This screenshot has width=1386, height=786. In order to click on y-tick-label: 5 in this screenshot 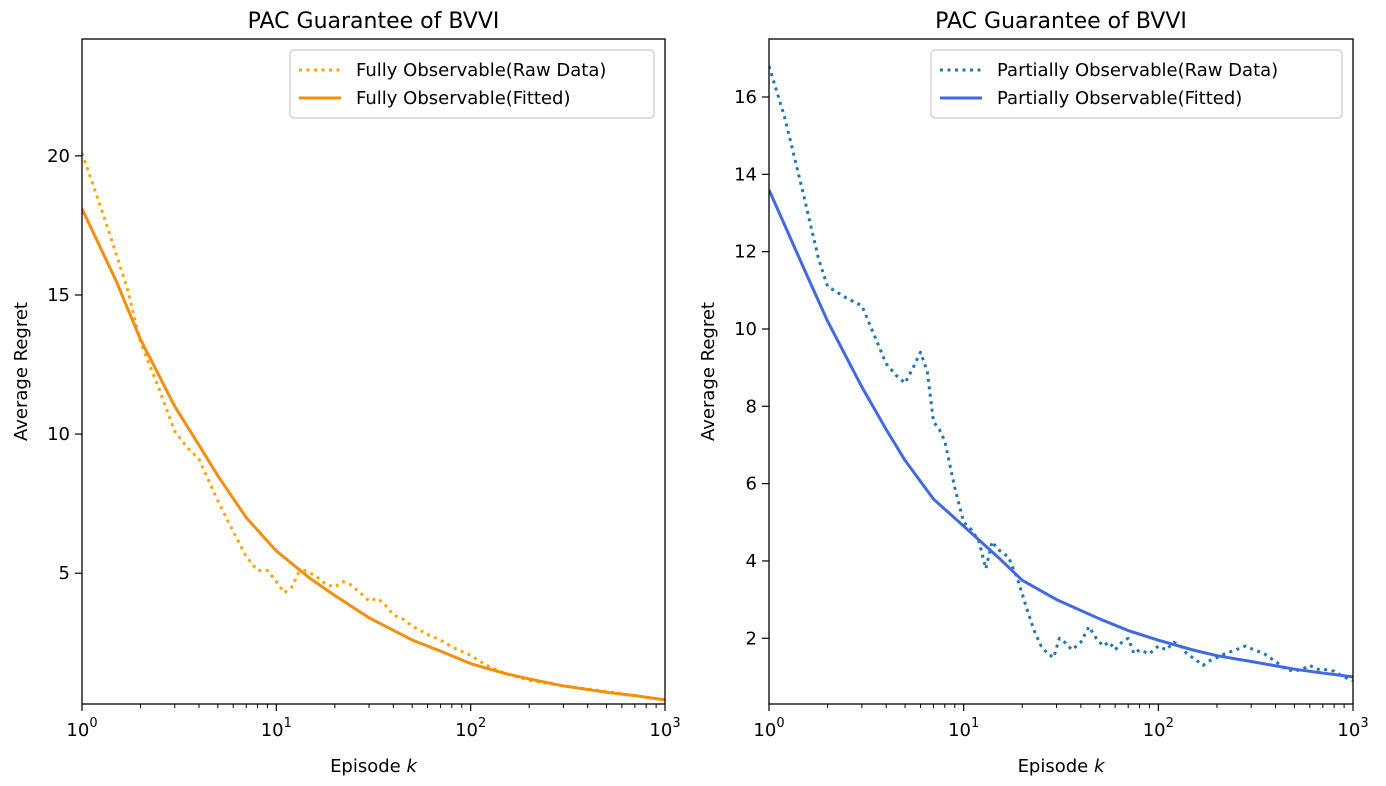, I will do `click(64, 573)`.